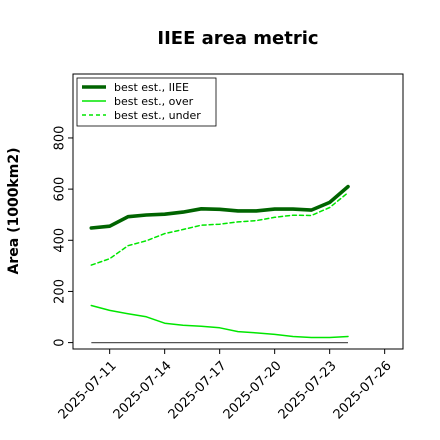 The width and height of the screenshot is (440, 440). What do you see at coordinates (237, 38) in the screenshot?
I see `chart-title: IIEE area metric` at bounding box center [237, 38].